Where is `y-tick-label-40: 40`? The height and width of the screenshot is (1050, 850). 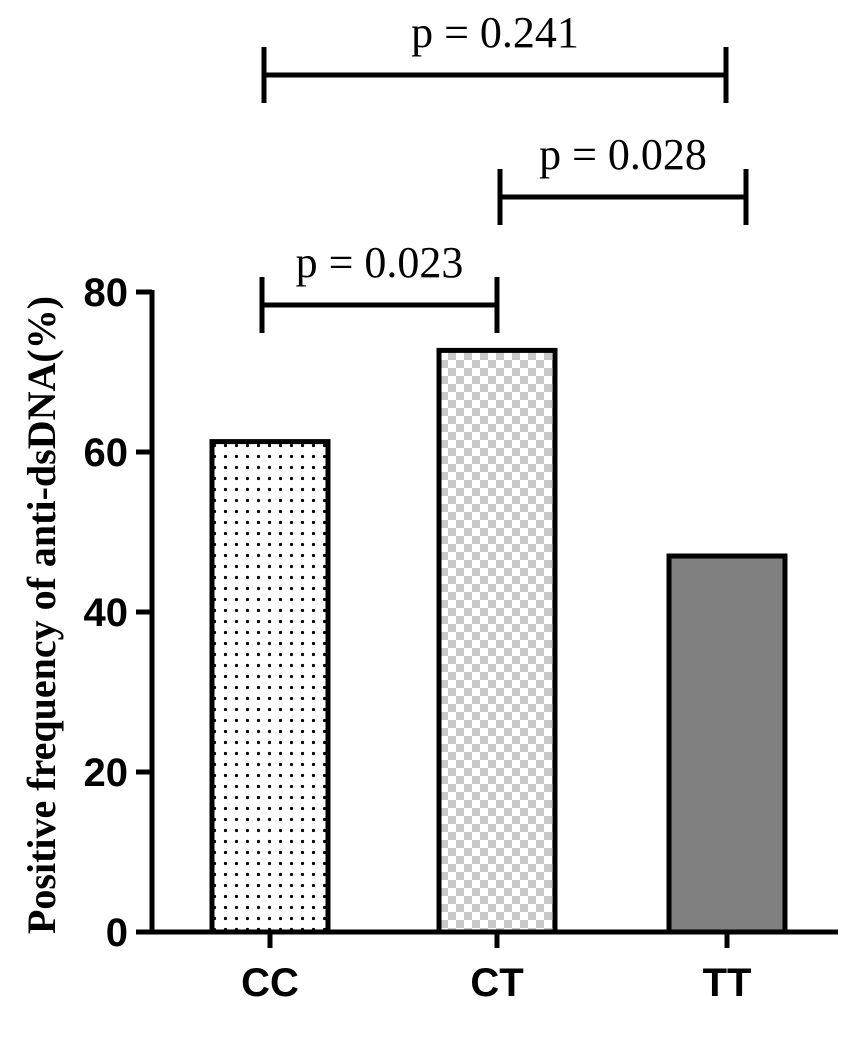
y-tick-label-40: 40 is located at coordinates (106, 613).